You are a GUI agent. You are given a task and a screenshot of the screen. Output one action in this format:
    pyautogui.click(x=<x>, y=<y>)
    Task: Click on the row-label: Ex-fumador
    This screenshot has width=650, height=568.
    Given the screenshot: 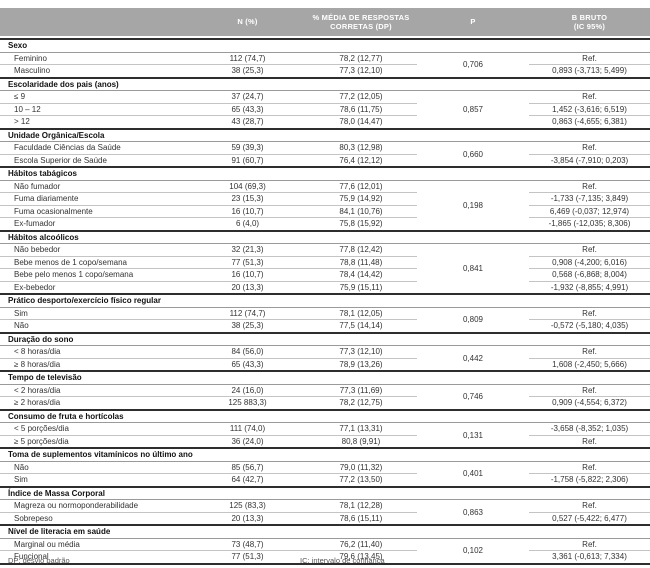 What is the action you would take?
    pyautogui.click(x=95, y=224)
    